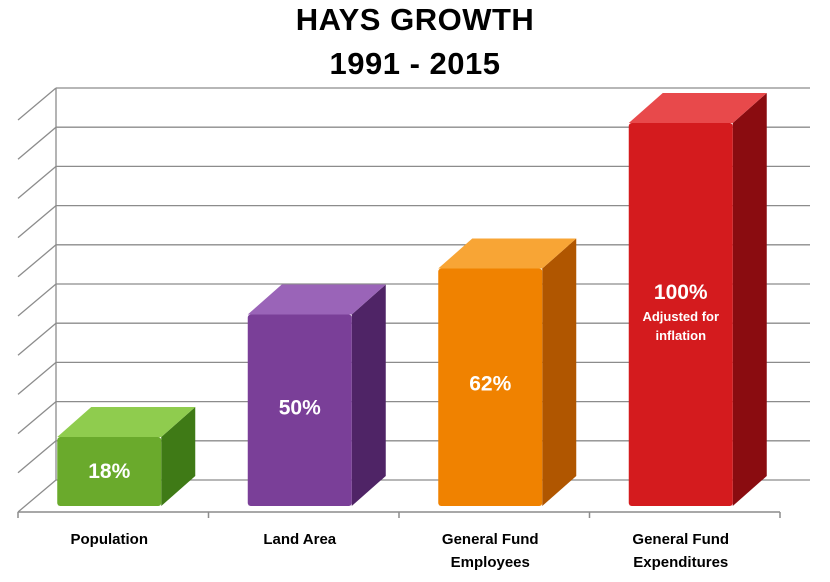 The image size is (830, 582). I want to click on category-label: Land Area, so click(299, 539).